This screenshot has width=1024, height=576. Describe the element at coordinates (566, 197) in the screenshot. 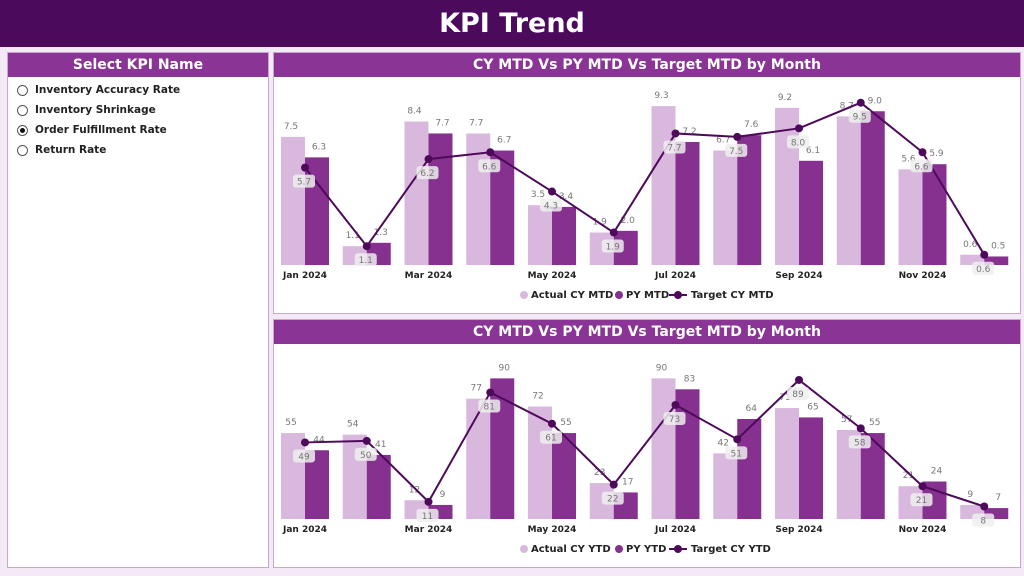

I see `py-data-label: 3.4` at that location.